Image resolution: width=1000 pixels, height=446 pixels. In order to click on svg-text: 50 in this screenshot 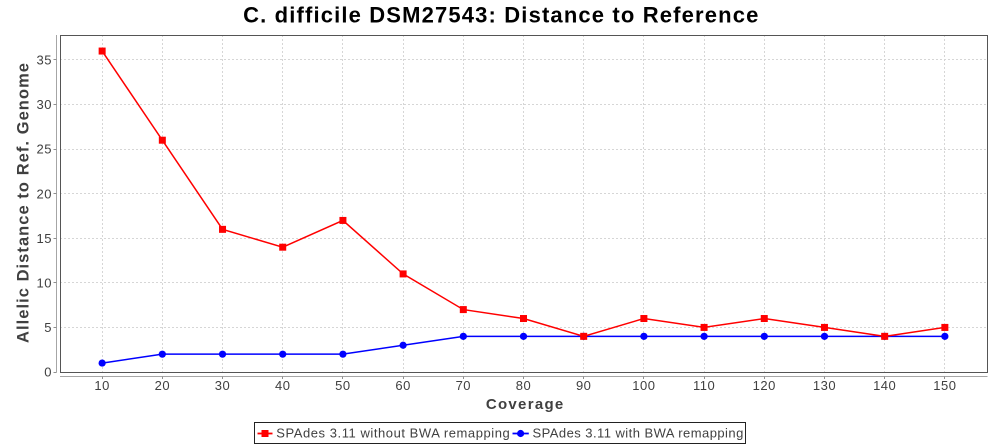, I will do `click(342, 385)`.